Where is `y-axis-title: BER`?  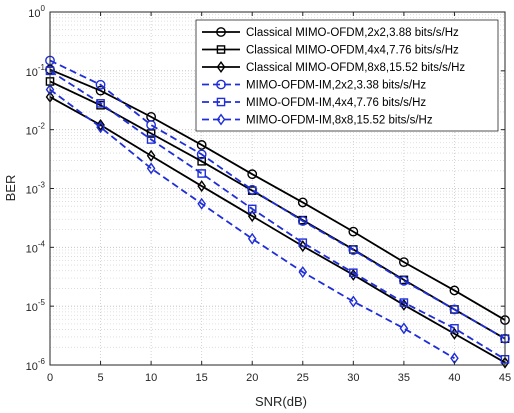
y-axis-title: BER is located at coordinates (10, 188).